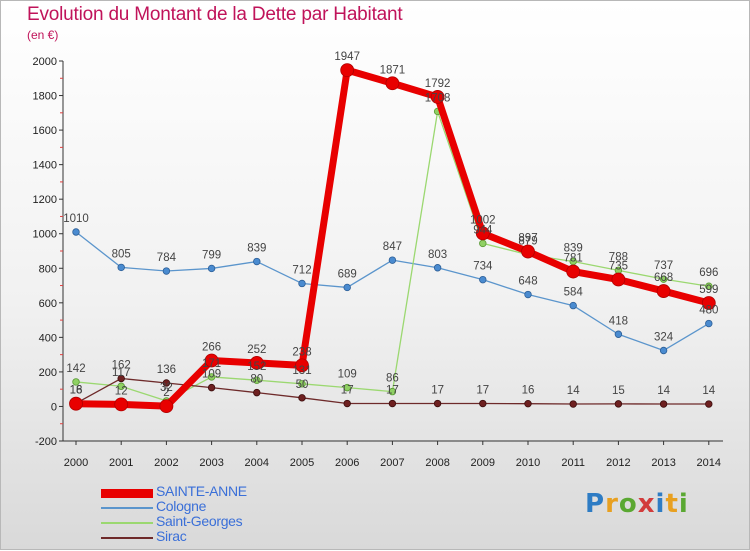  I want to click on data-label-saint-georges: 32, so click(166, 388).